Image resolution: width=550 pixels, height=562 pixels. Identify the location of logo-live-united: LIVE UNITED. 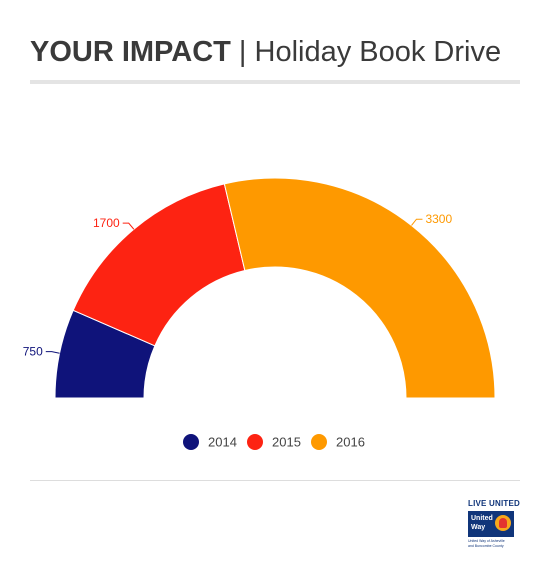
(494, 503).